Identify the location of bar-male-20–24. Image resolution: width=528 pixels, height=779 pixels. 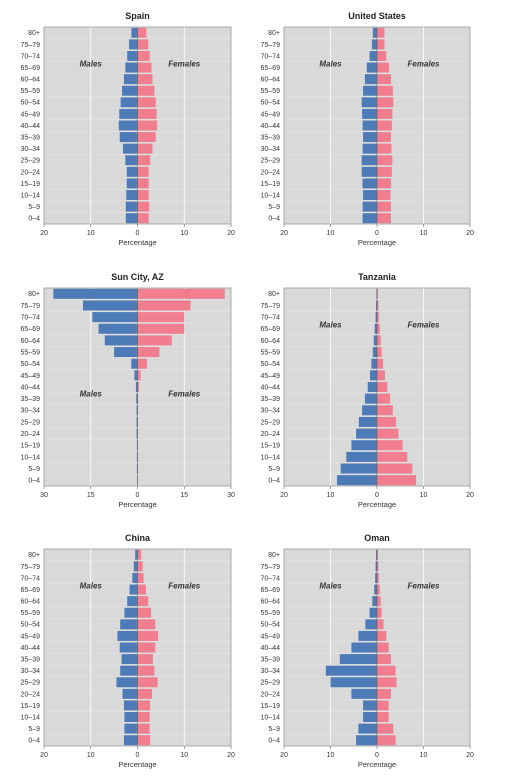
(137, 433).